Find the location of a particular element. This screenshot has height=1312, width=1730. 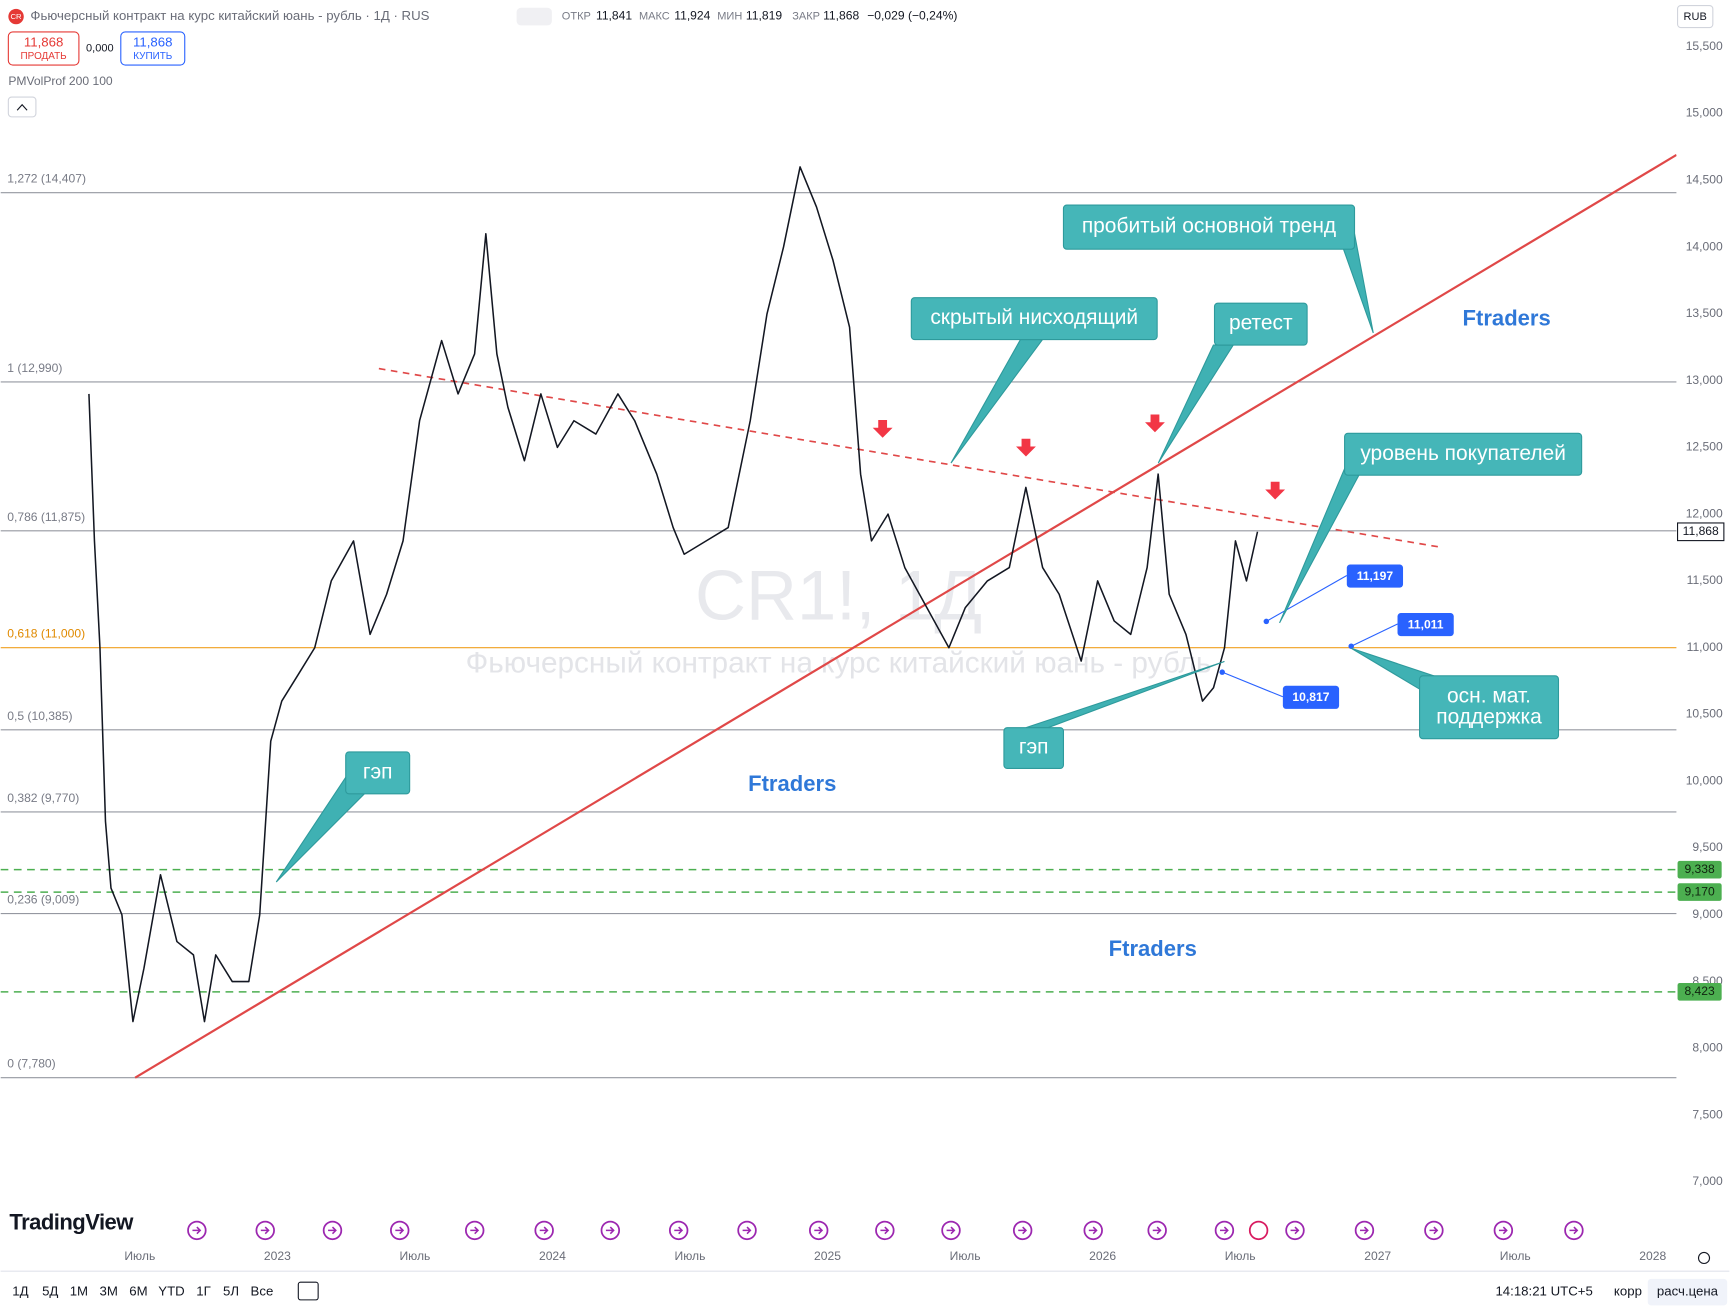

price-mark-label: 11,197 is located at coordinates (1375, 576).